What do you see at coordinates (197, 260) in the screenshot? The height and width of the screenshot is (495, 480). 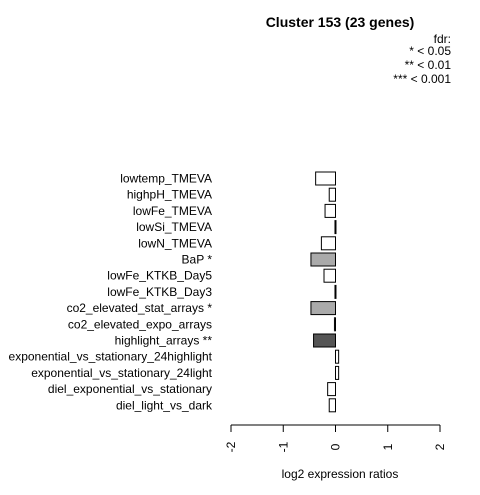 I see `category-label: BaP *` at bounding box center [197, 260].